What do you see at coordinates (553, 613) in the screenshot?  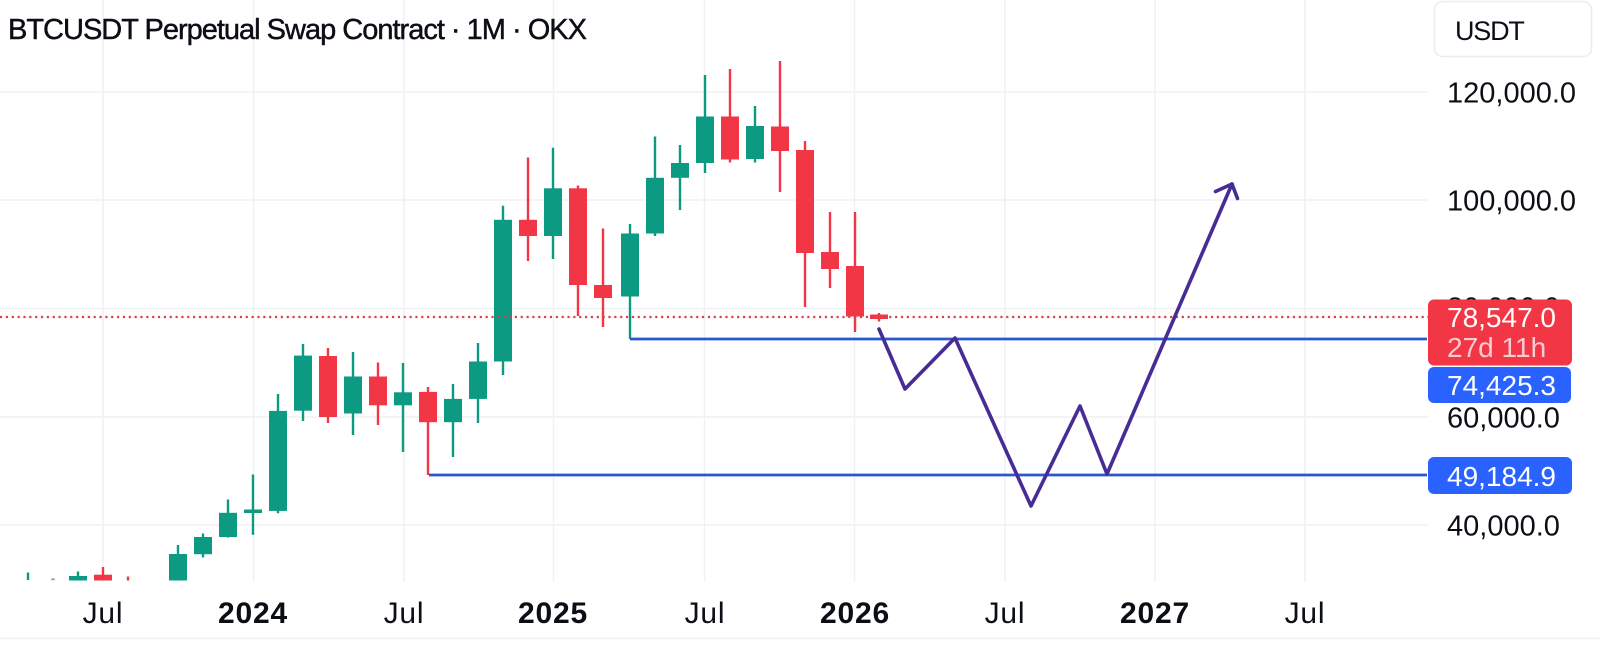 I see `svg-text: 2025` at bounding box center [553, 613].